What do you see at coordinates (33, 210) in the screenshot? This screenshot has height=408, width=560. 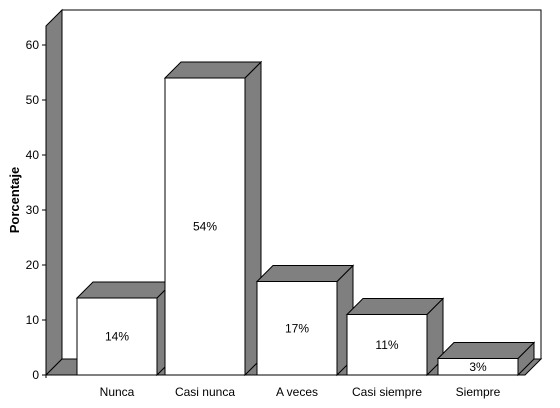 I see `y-tick-label: 30` at bounding box center [33, 210].